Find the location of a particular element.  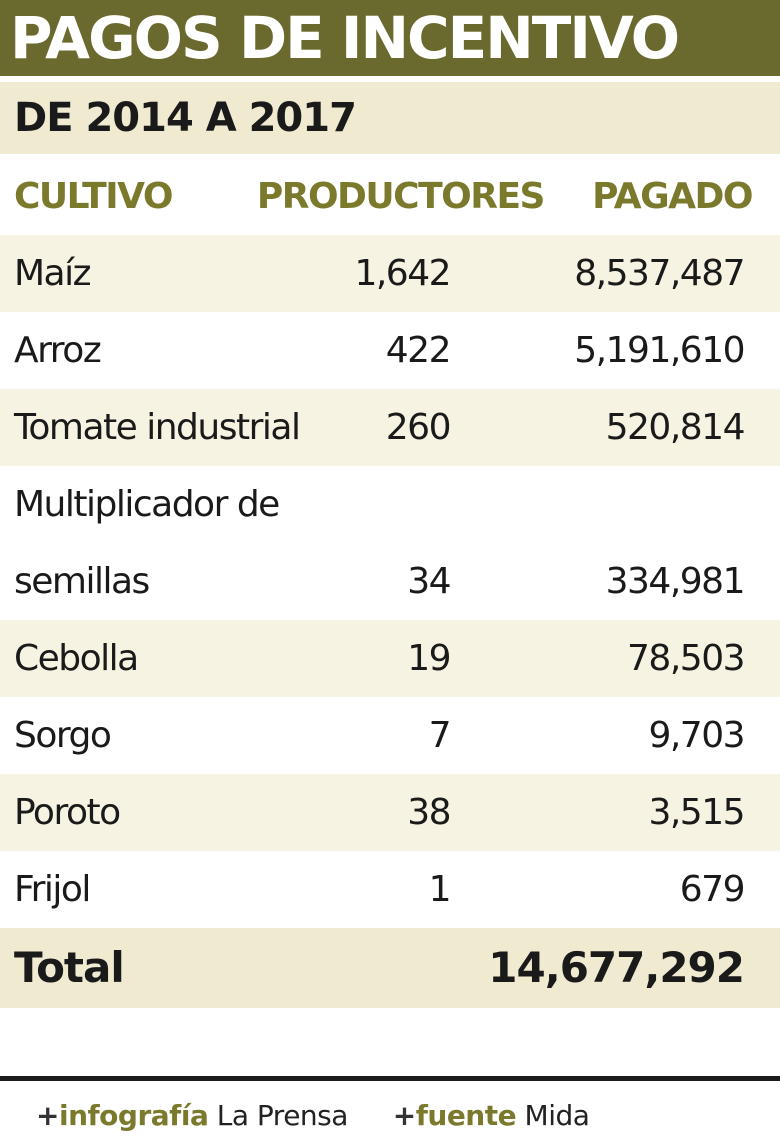

total-label: Total is located at coordinates (69, 967).